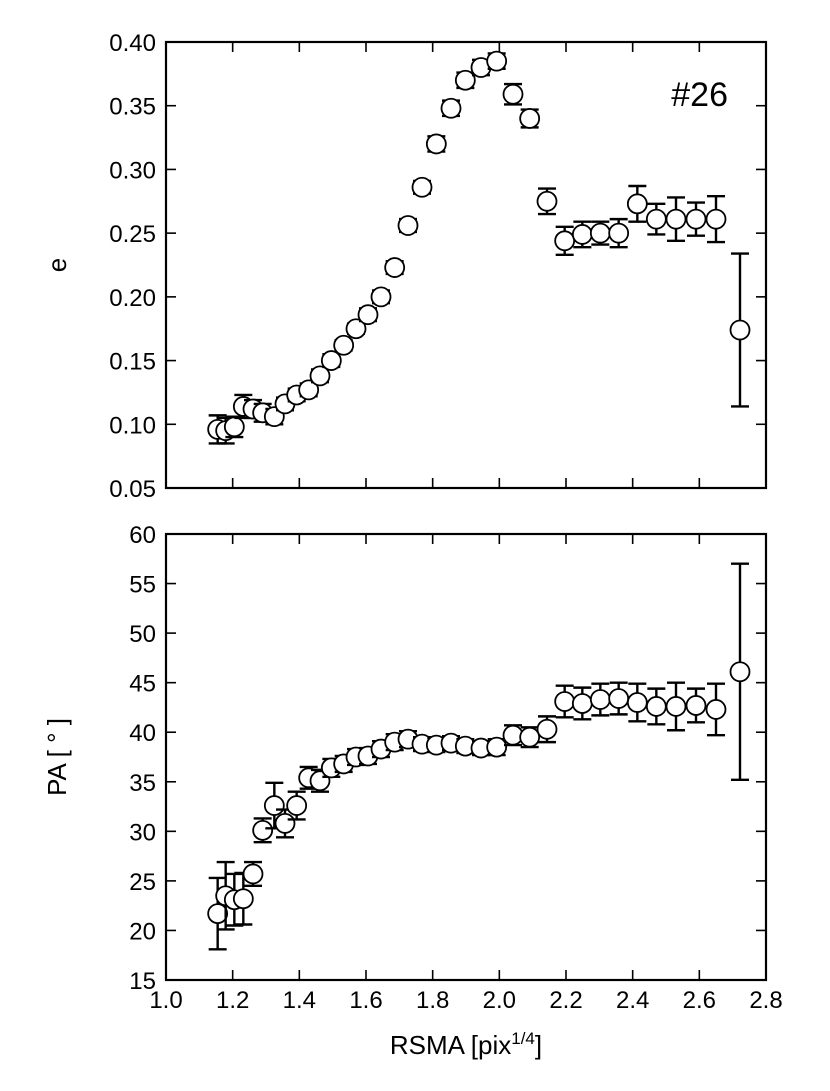  What do you see at coordinates (132, 107) in the screenshot?
I see `y-tick-label: 0.35` at bounding box center [132, 107].